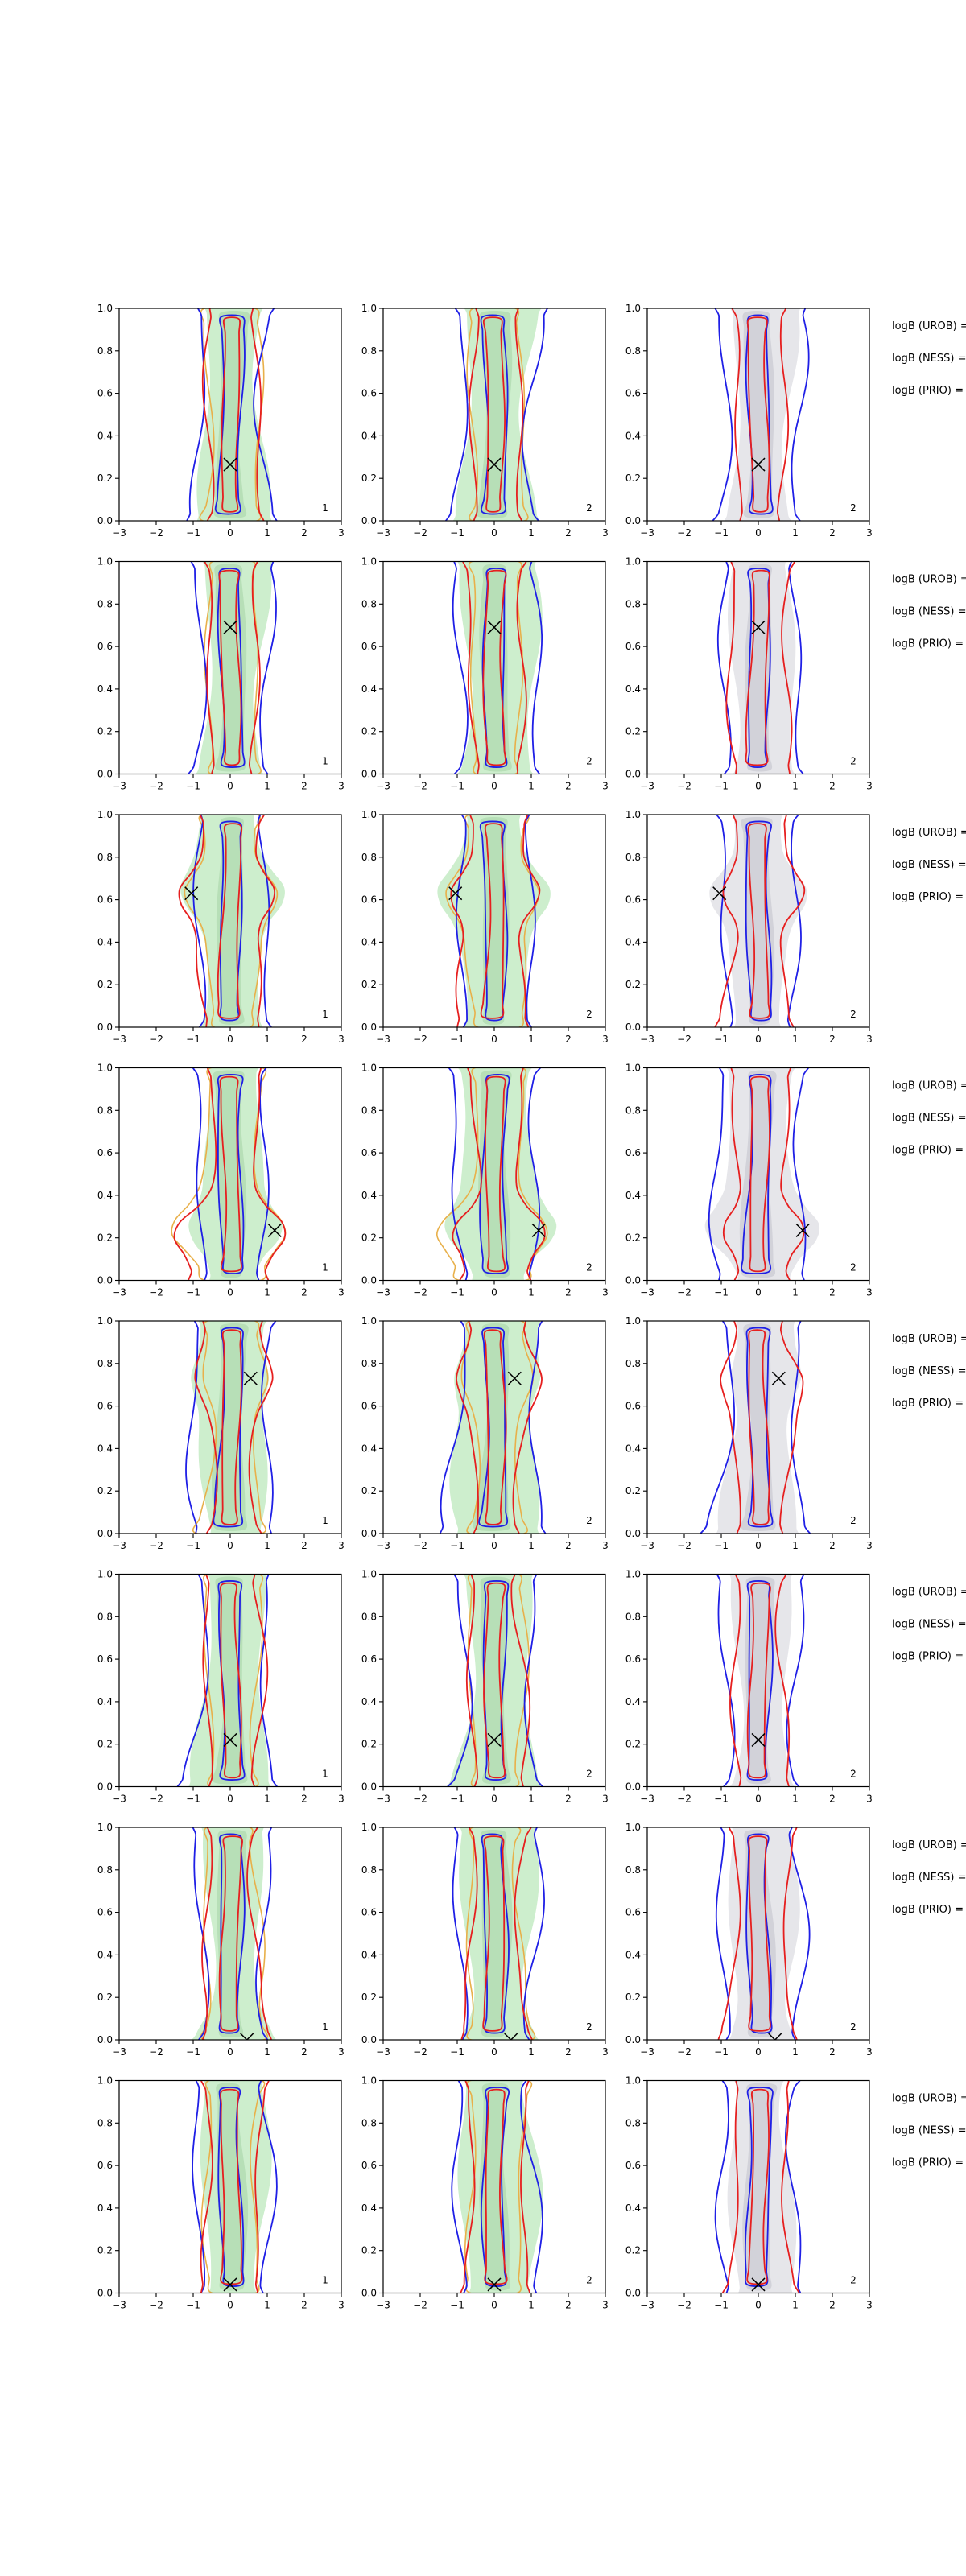  What do you see at coordinates (928, 644) in the screenshot?
I see `logB-label: logB (PRIO) =` at bounding box center [928, 644].